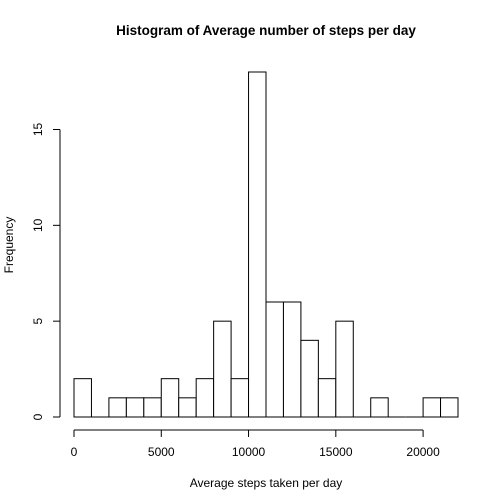 This screenshot has height=504, width=504. What do you see at coordinates (38, 130) in the screenshot?
I see `y-tick-label: 15` at bounding box center [38, 130].